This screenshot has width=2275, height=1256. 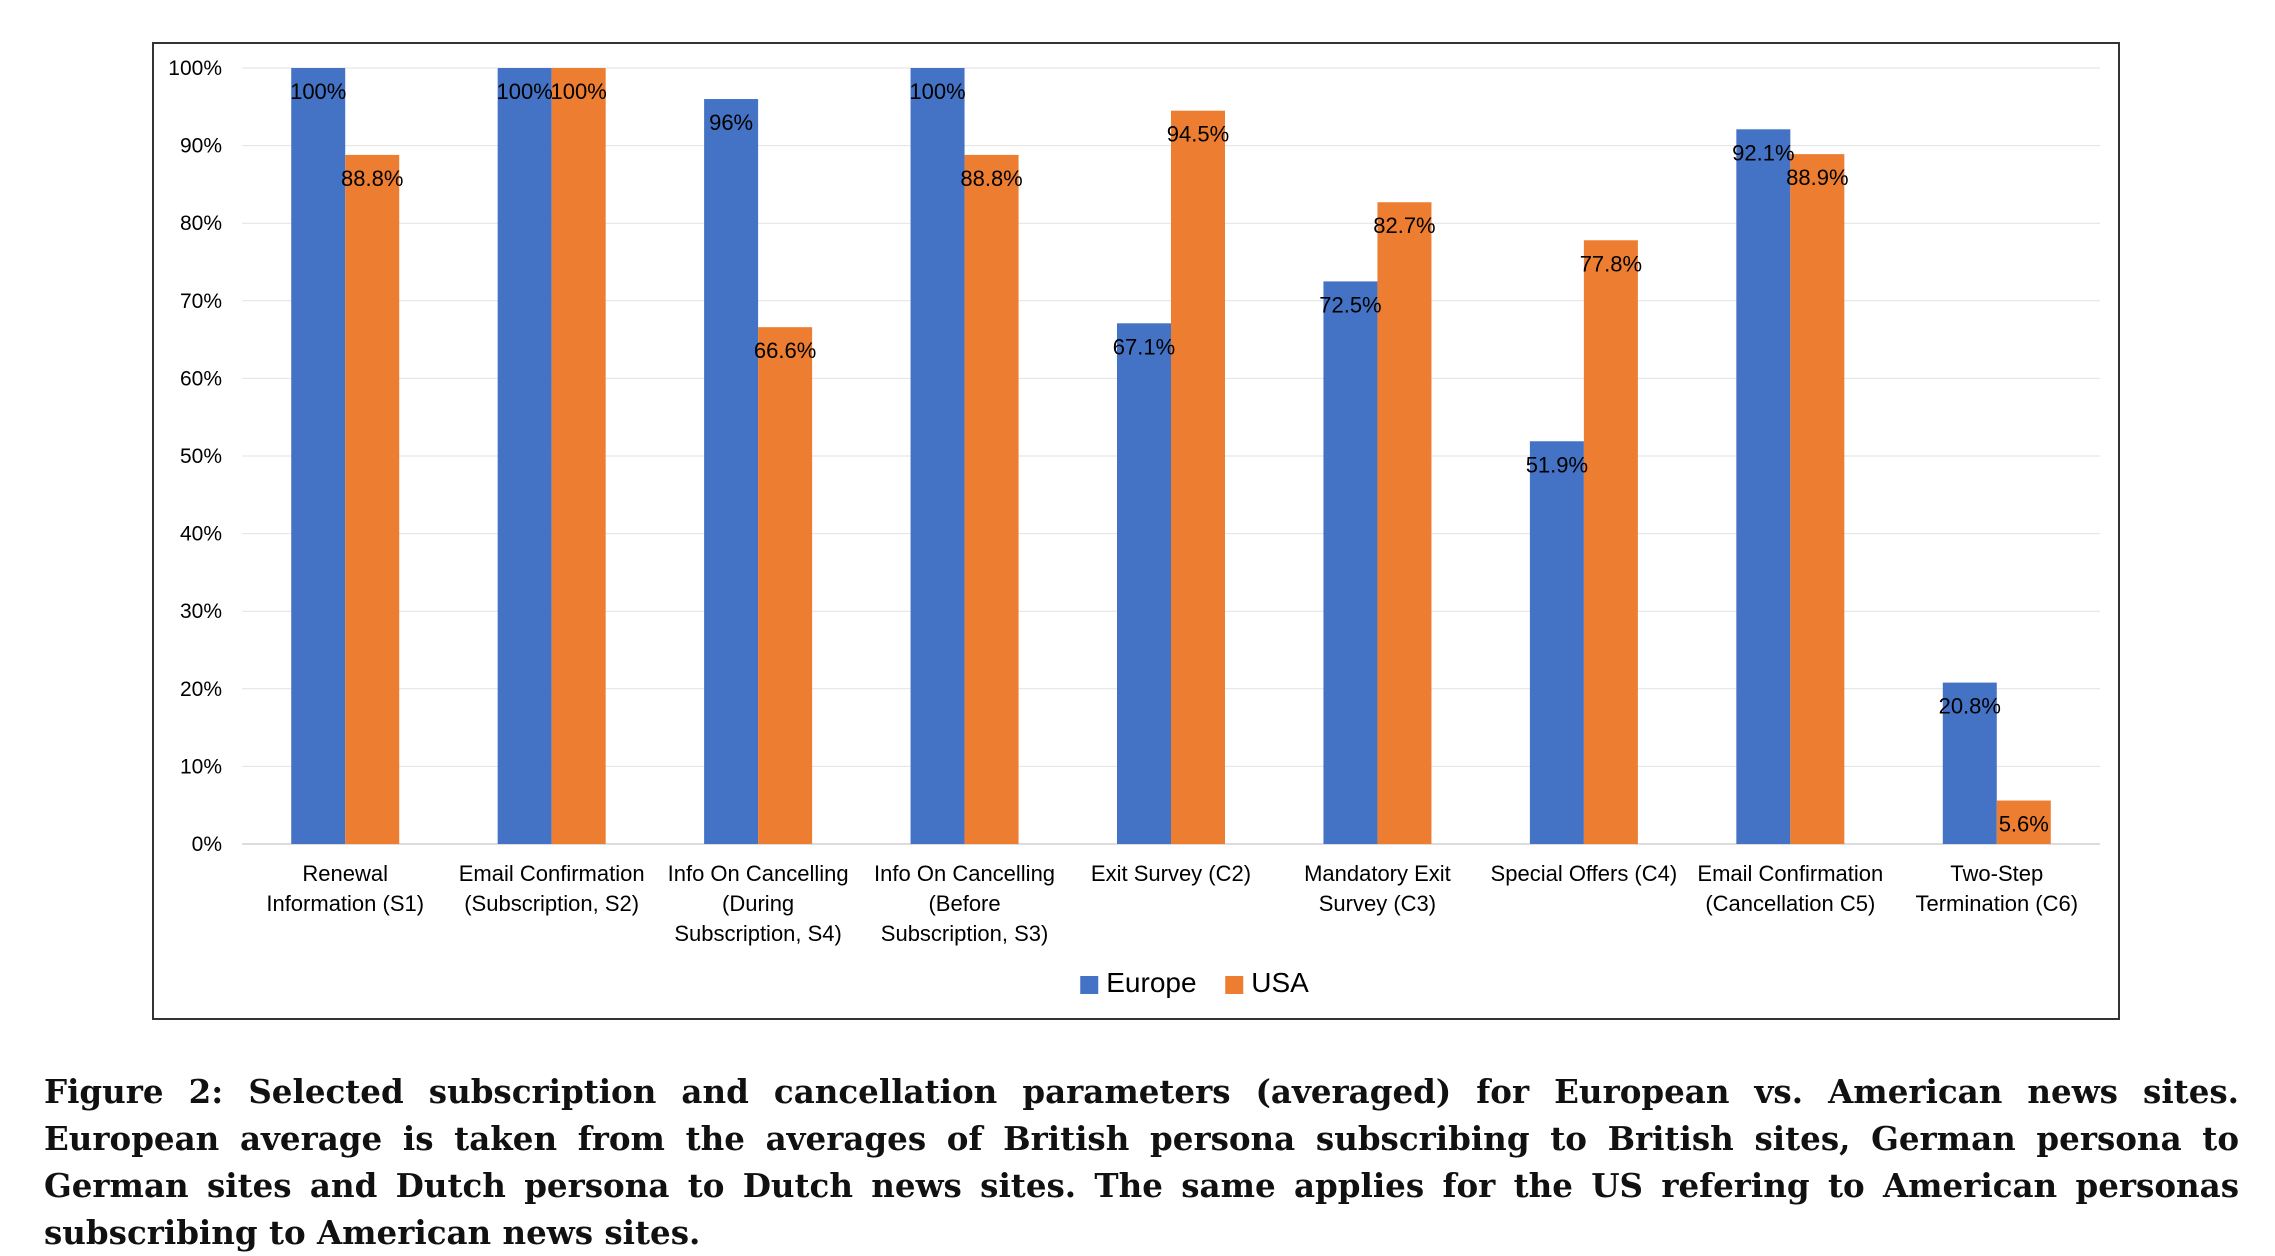 I want to click on legend-item-europe: Europe, so click(x=1138, y=982).